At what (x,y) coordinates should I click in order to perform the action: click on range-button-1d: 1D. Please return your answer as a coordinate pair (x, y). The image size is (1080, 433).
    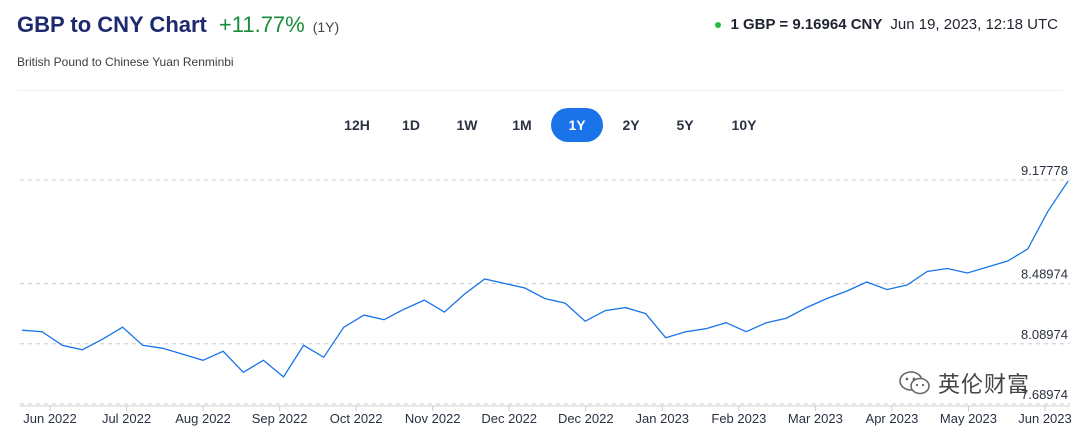
    Looking at the image, I should click on (411, 125).